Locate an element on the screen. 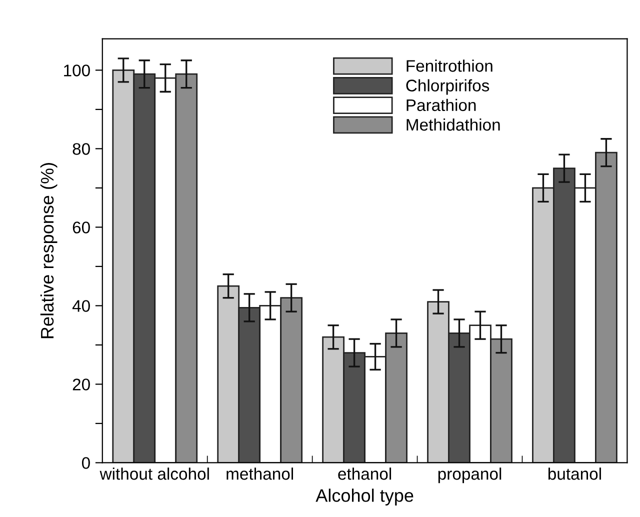 This screenshot has width=640, height=517. x-tick-label: without alcohol is located at coordinates (154, 474).